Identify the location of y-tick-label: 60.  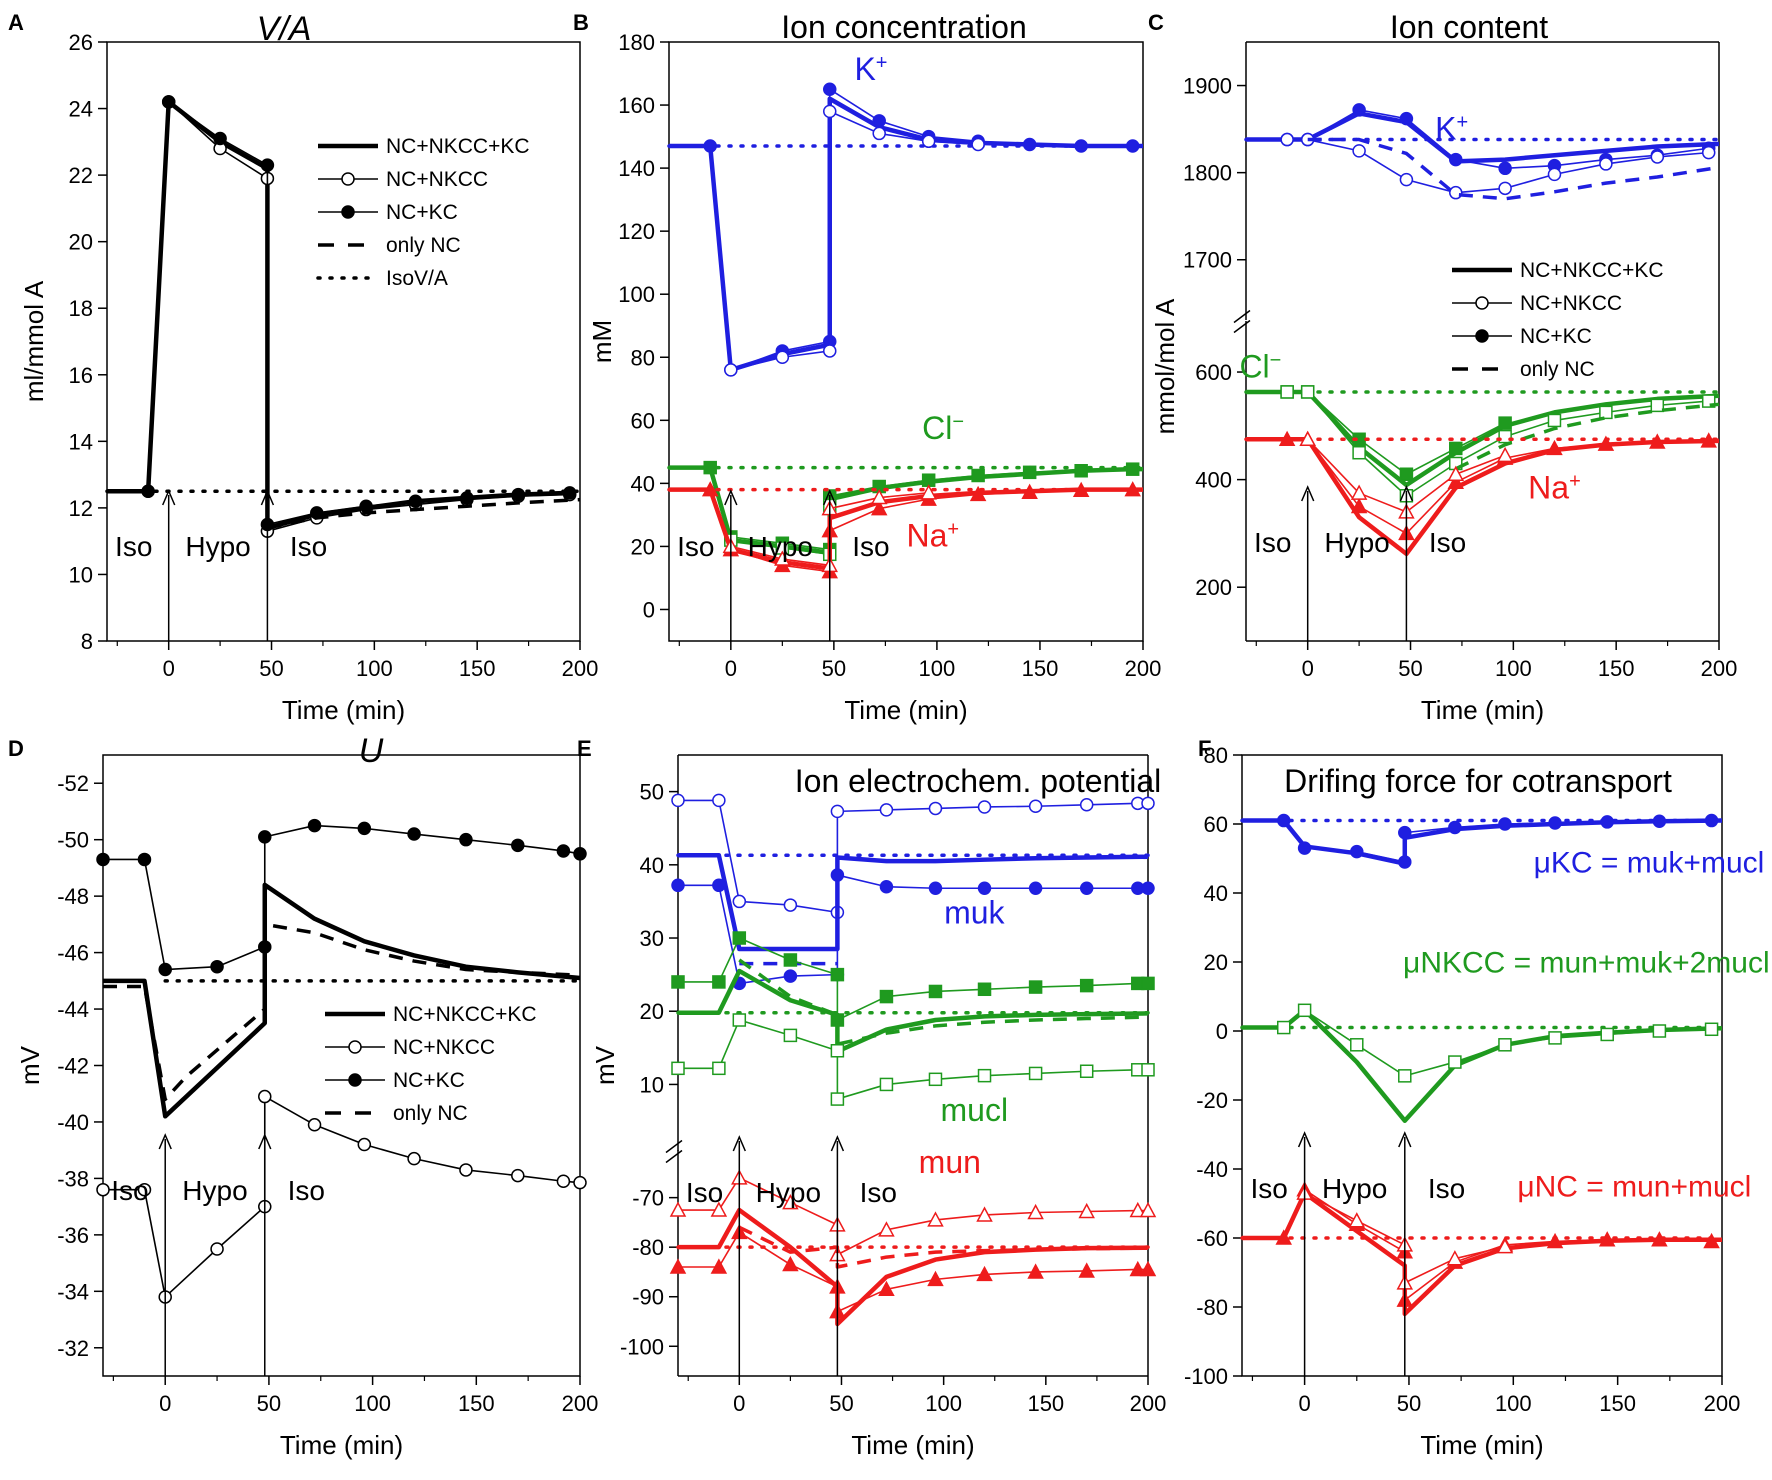
(643, 420).